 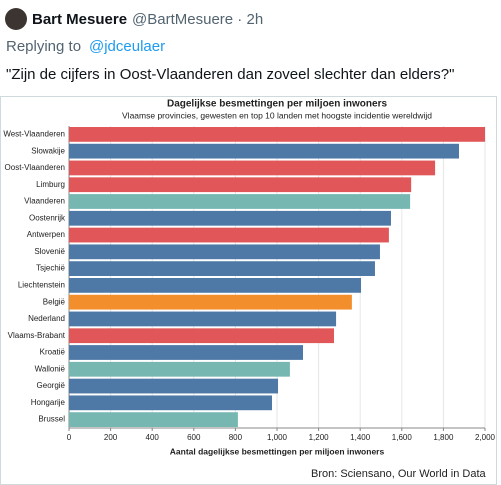 What do you see at coordinates (277, 437) in the screenshot?
I see `x-tick-label: 1,000` at bounding box center [277, 437].